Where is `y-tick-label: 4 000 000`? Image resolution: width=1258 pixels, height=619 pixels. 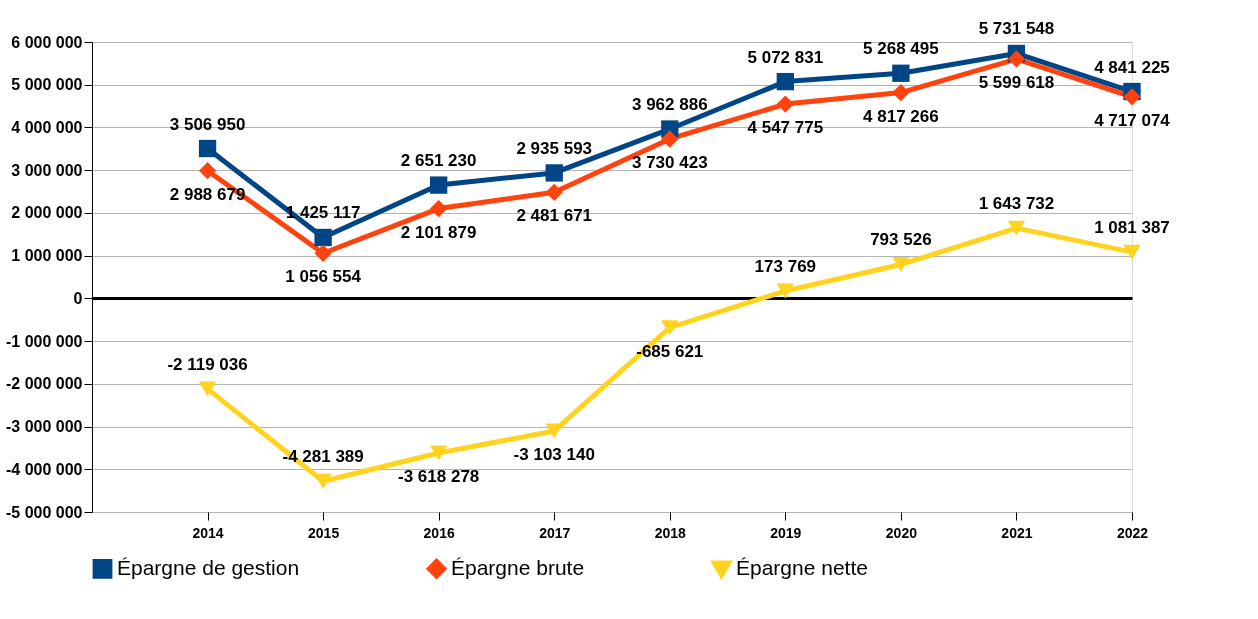 y-tick-label: 4 000 000 is located at coordinates (47, 127).